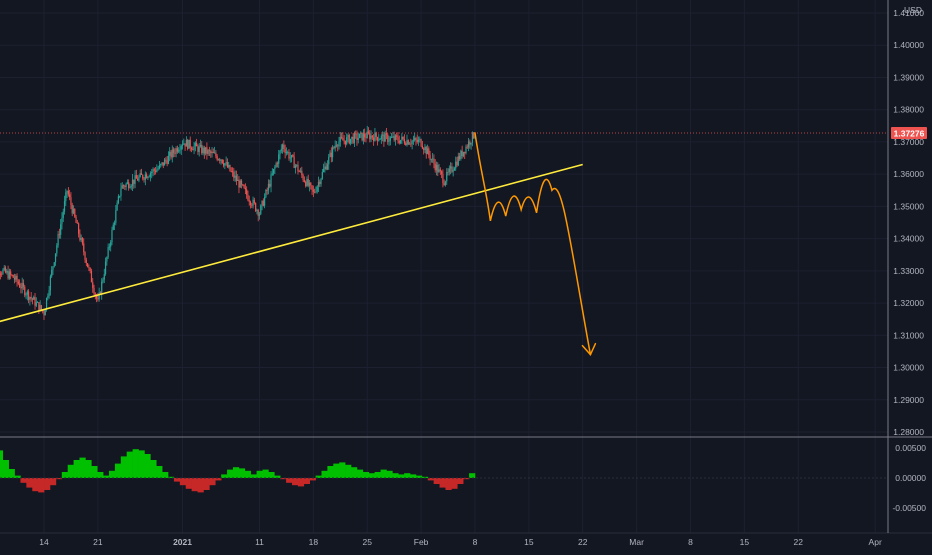 This screenshot has width=932, height=555. I want to click on time-tick-label: 22, so click(798, 542).